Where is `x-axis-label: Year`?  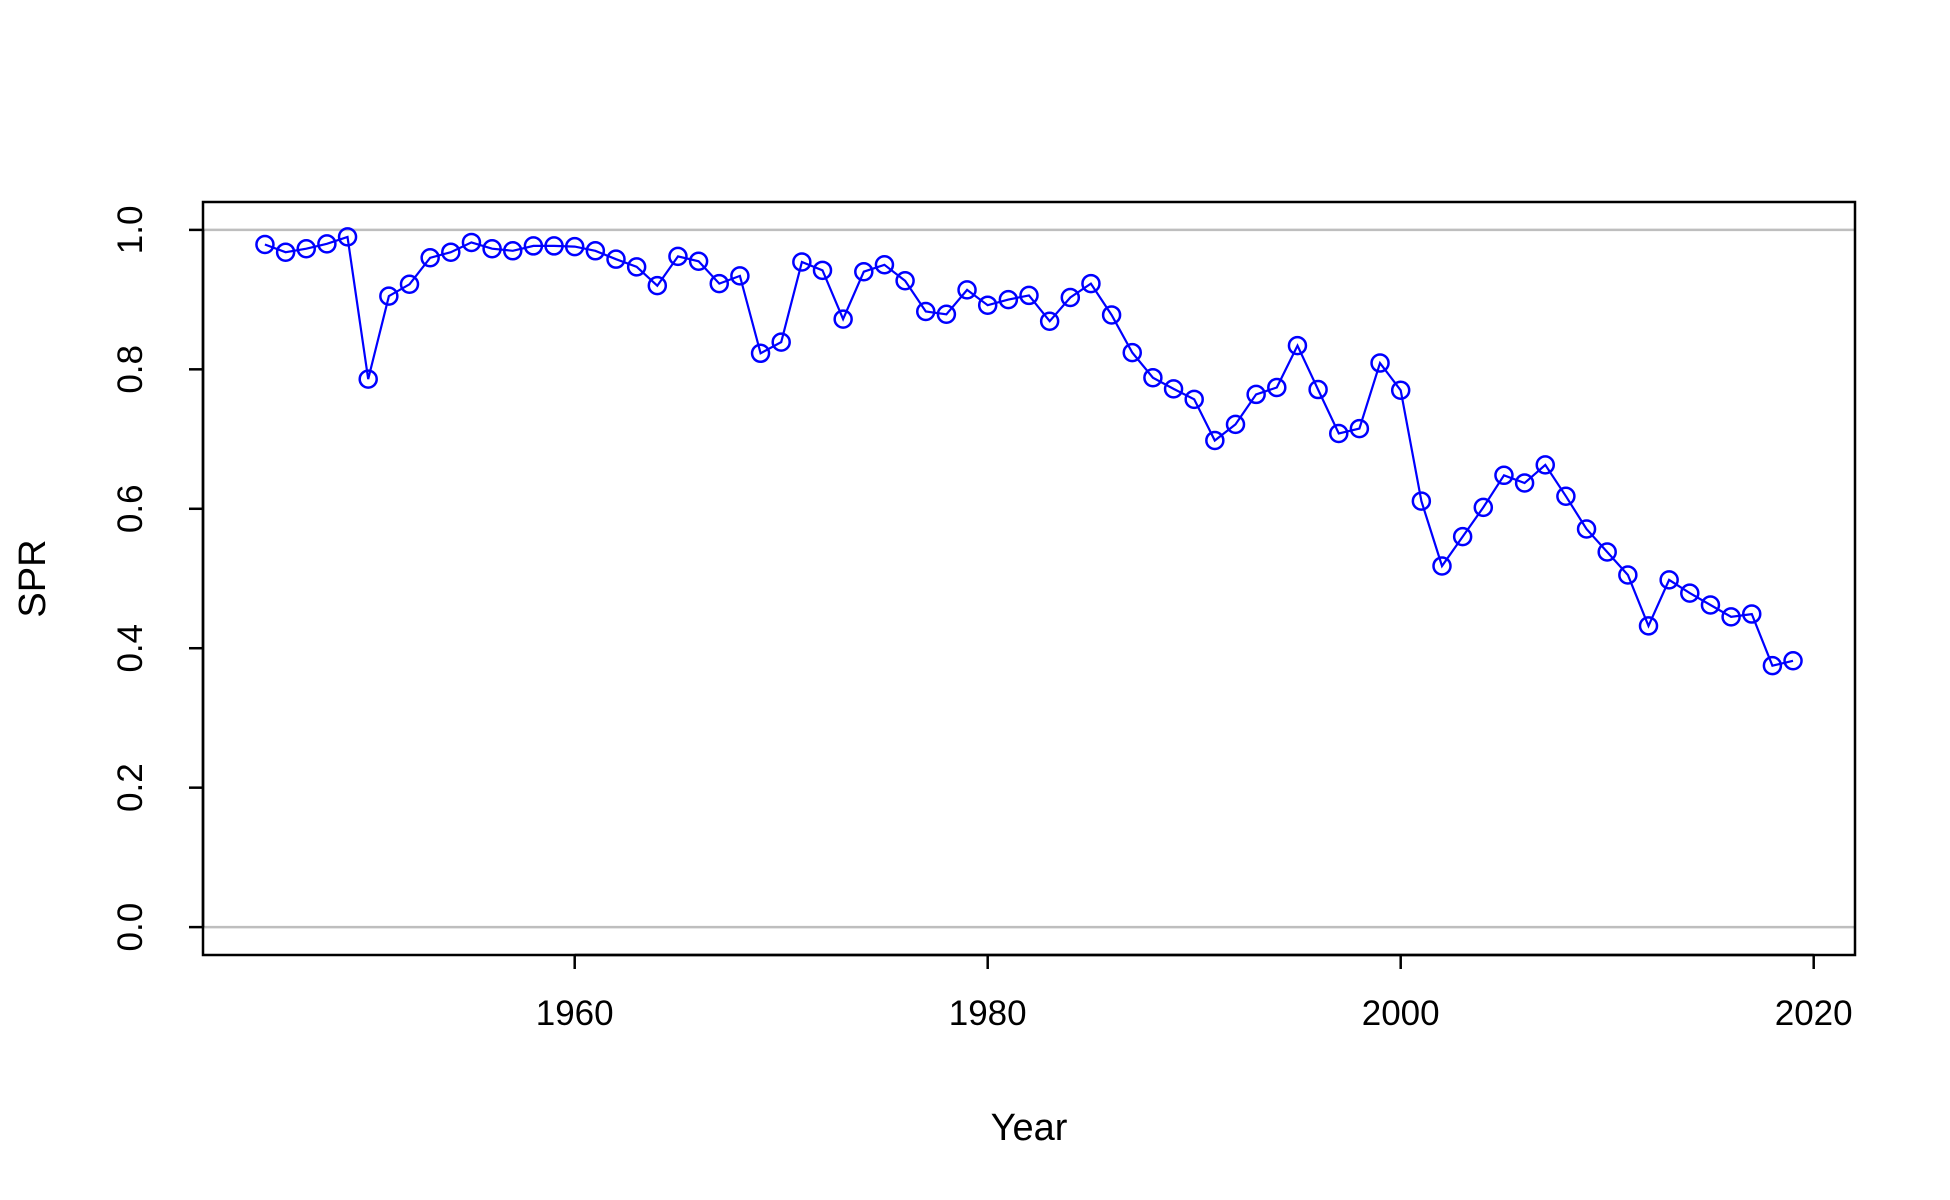
x-axis-label: Year is located at coordinates (1029, 1128).